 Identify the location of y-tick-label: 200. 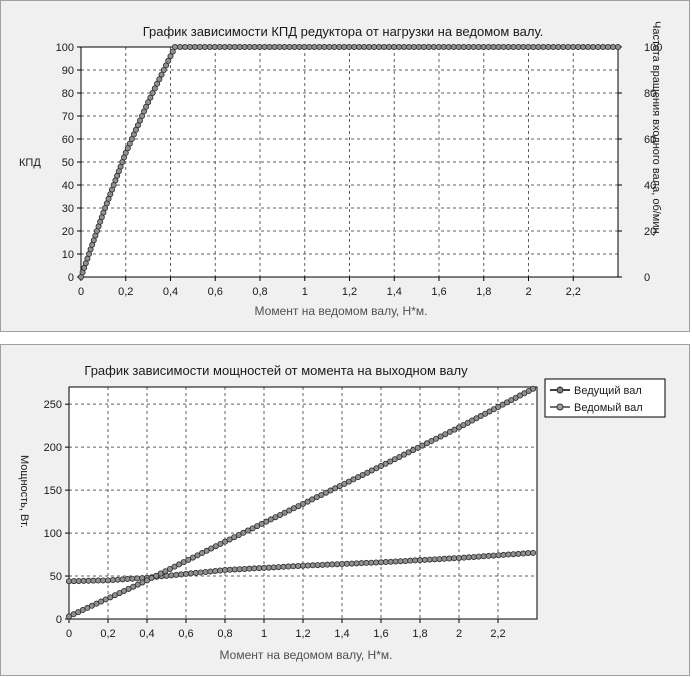
(53, 448).